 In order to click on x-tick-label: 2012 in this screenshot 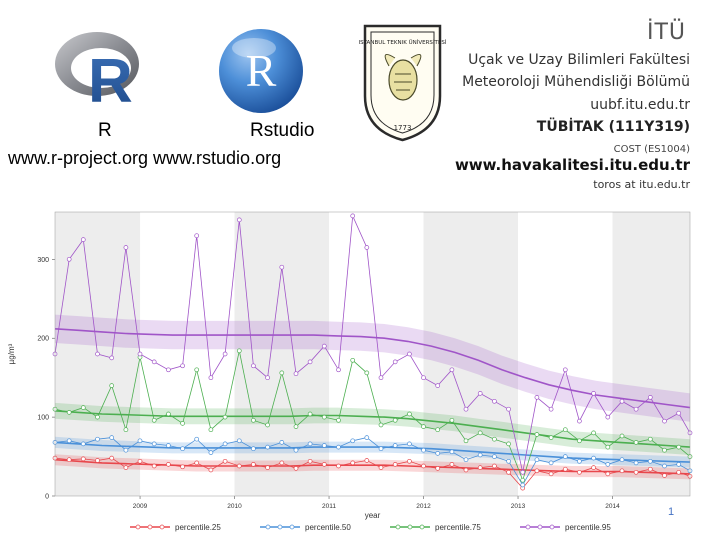, I will do `click(423, 506)`.